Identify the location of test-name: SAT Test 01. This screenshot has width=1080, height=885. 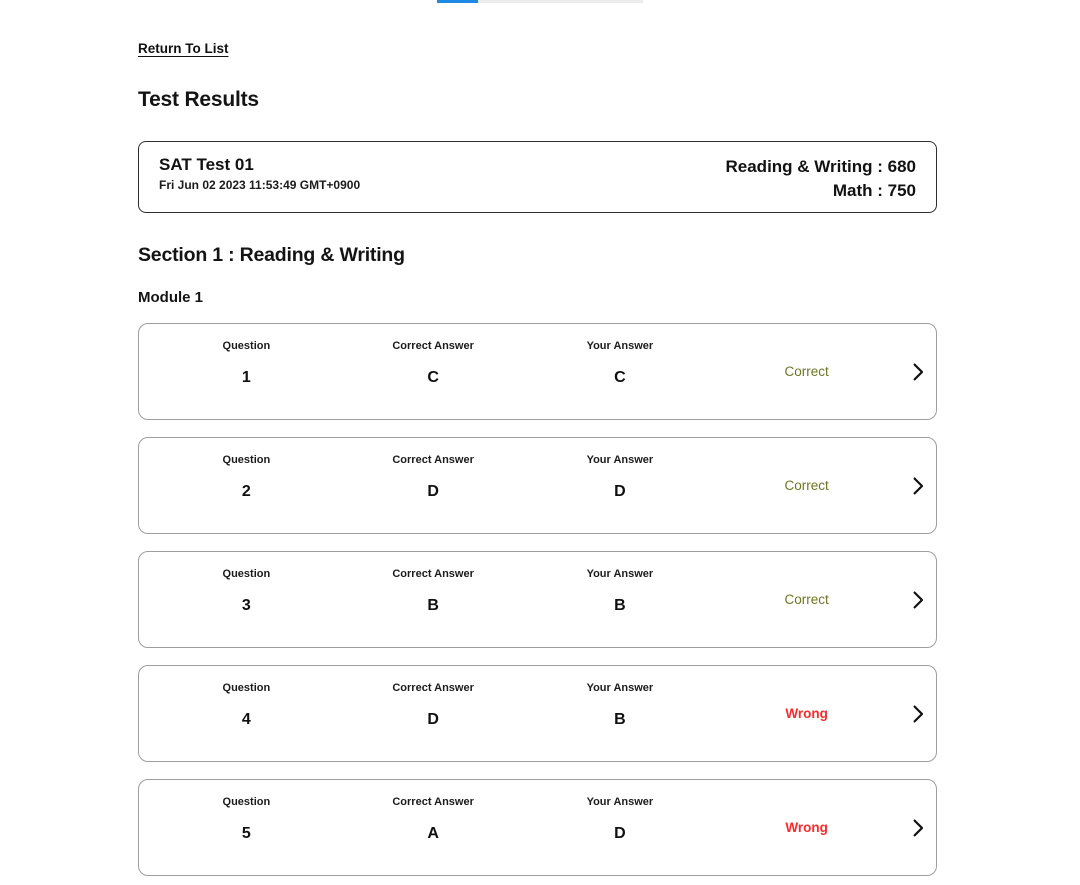
(206, 164).